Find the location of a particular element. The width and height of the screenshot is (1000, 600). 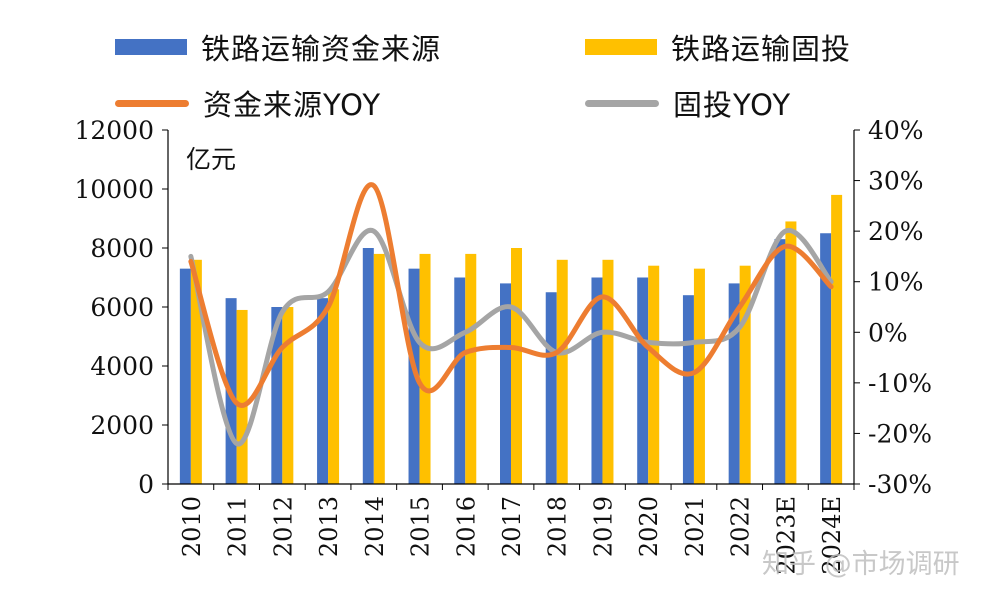

y-right-tick-label: 40% is located at coordinates (896, 130).